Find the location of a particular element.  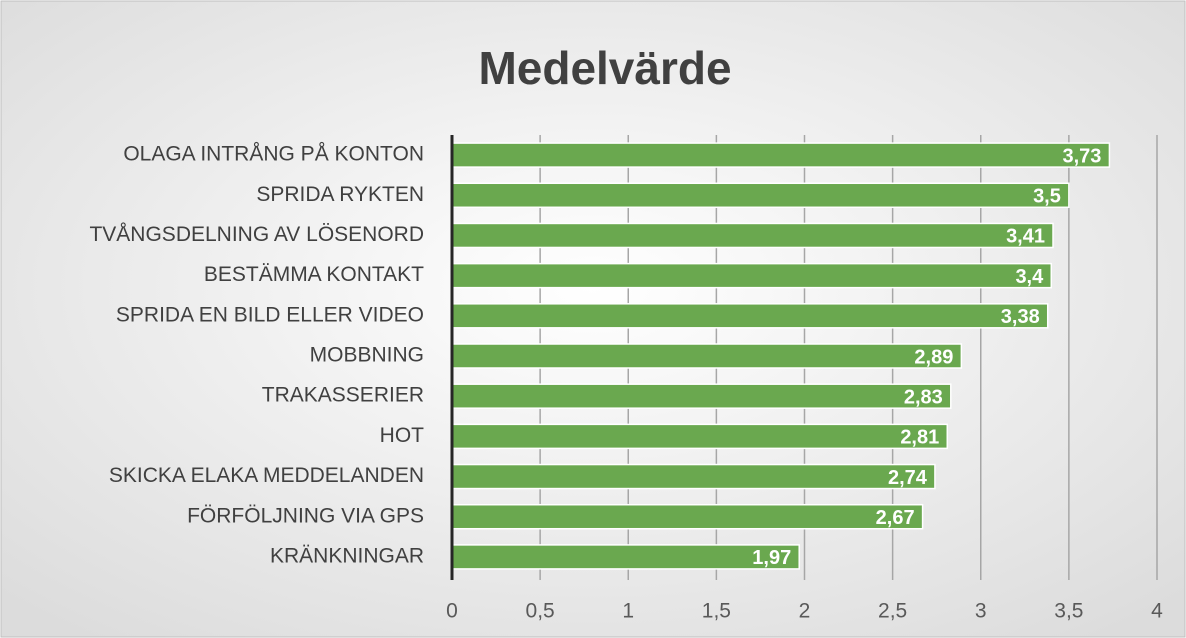

y-tick-label: SPRIDA RYKTEN is located at coordinates (340, 194).